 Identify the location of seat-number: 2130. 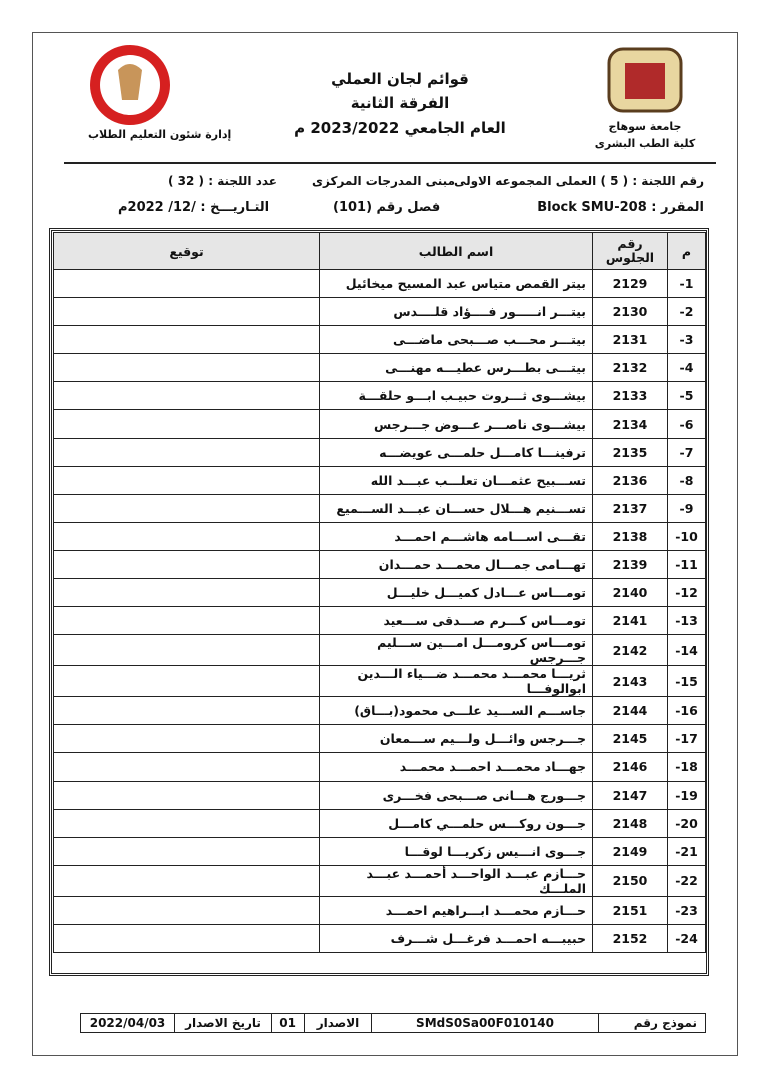
(630, 312).